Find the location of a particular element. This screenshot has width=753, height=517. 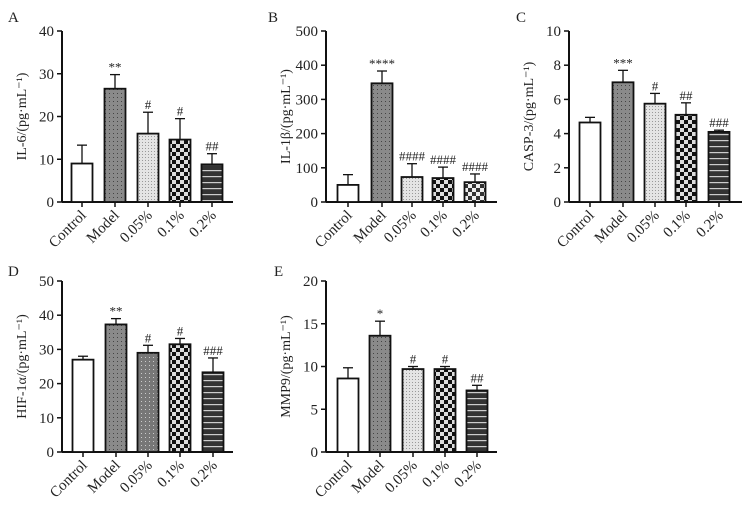

significance-mark: ** is located at coordinates (115, 67).